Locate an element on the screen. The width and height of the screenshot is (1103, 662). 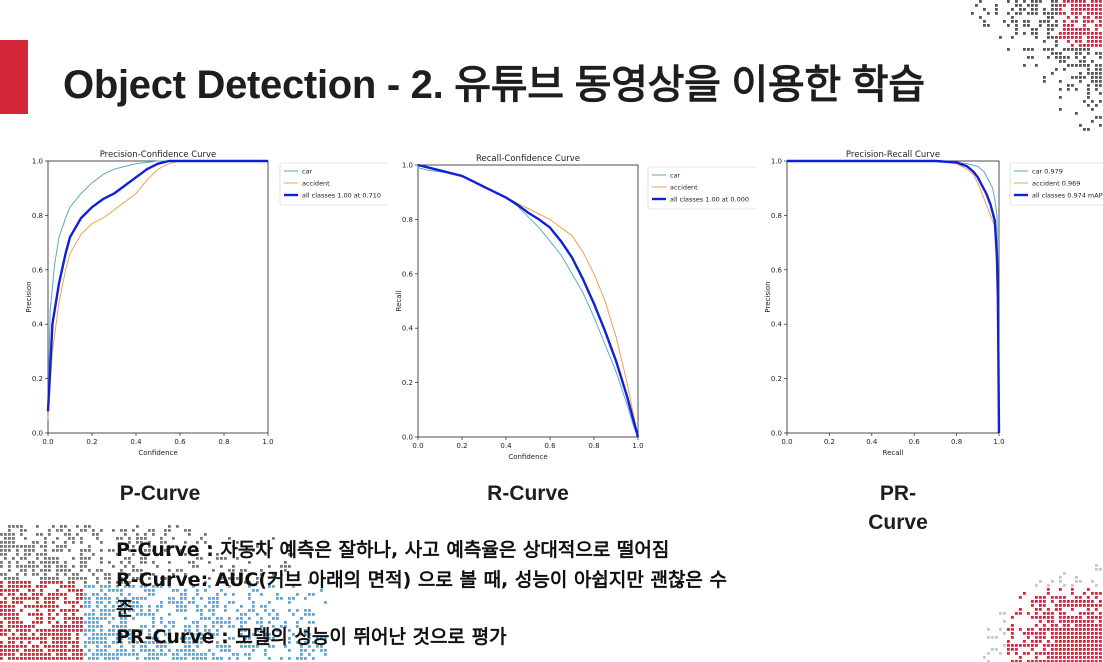
legend-label: car is located at coordinates (675, 176).